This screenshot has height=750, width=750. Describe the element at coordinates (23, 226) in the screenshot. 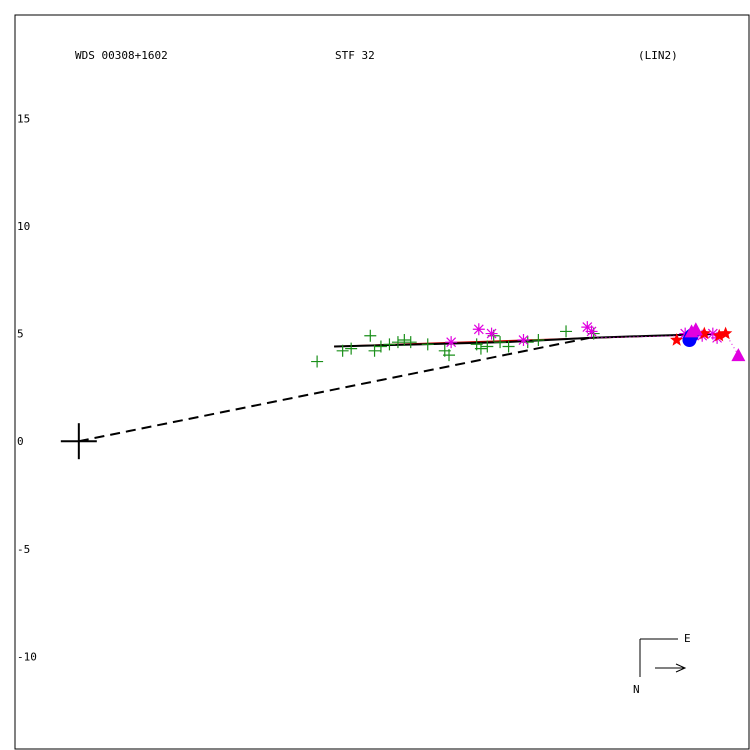

I see `y-tick-label: 10` at that location.